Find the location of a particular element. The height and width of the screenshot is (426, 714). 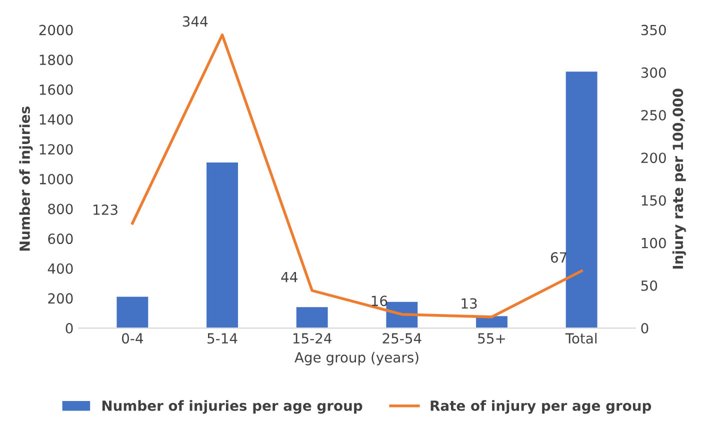

y-tick-label: 1600 is located at coordinates (56, 89).